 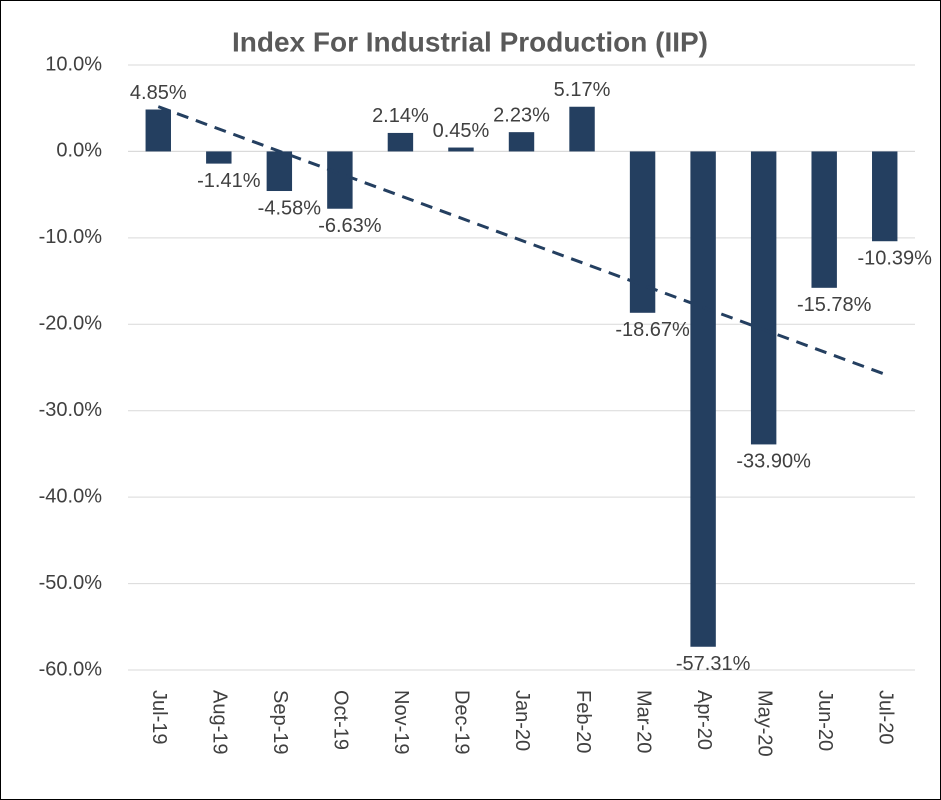 I want to click on x-tick-label: Mar-20, so click(x=643, y=721).